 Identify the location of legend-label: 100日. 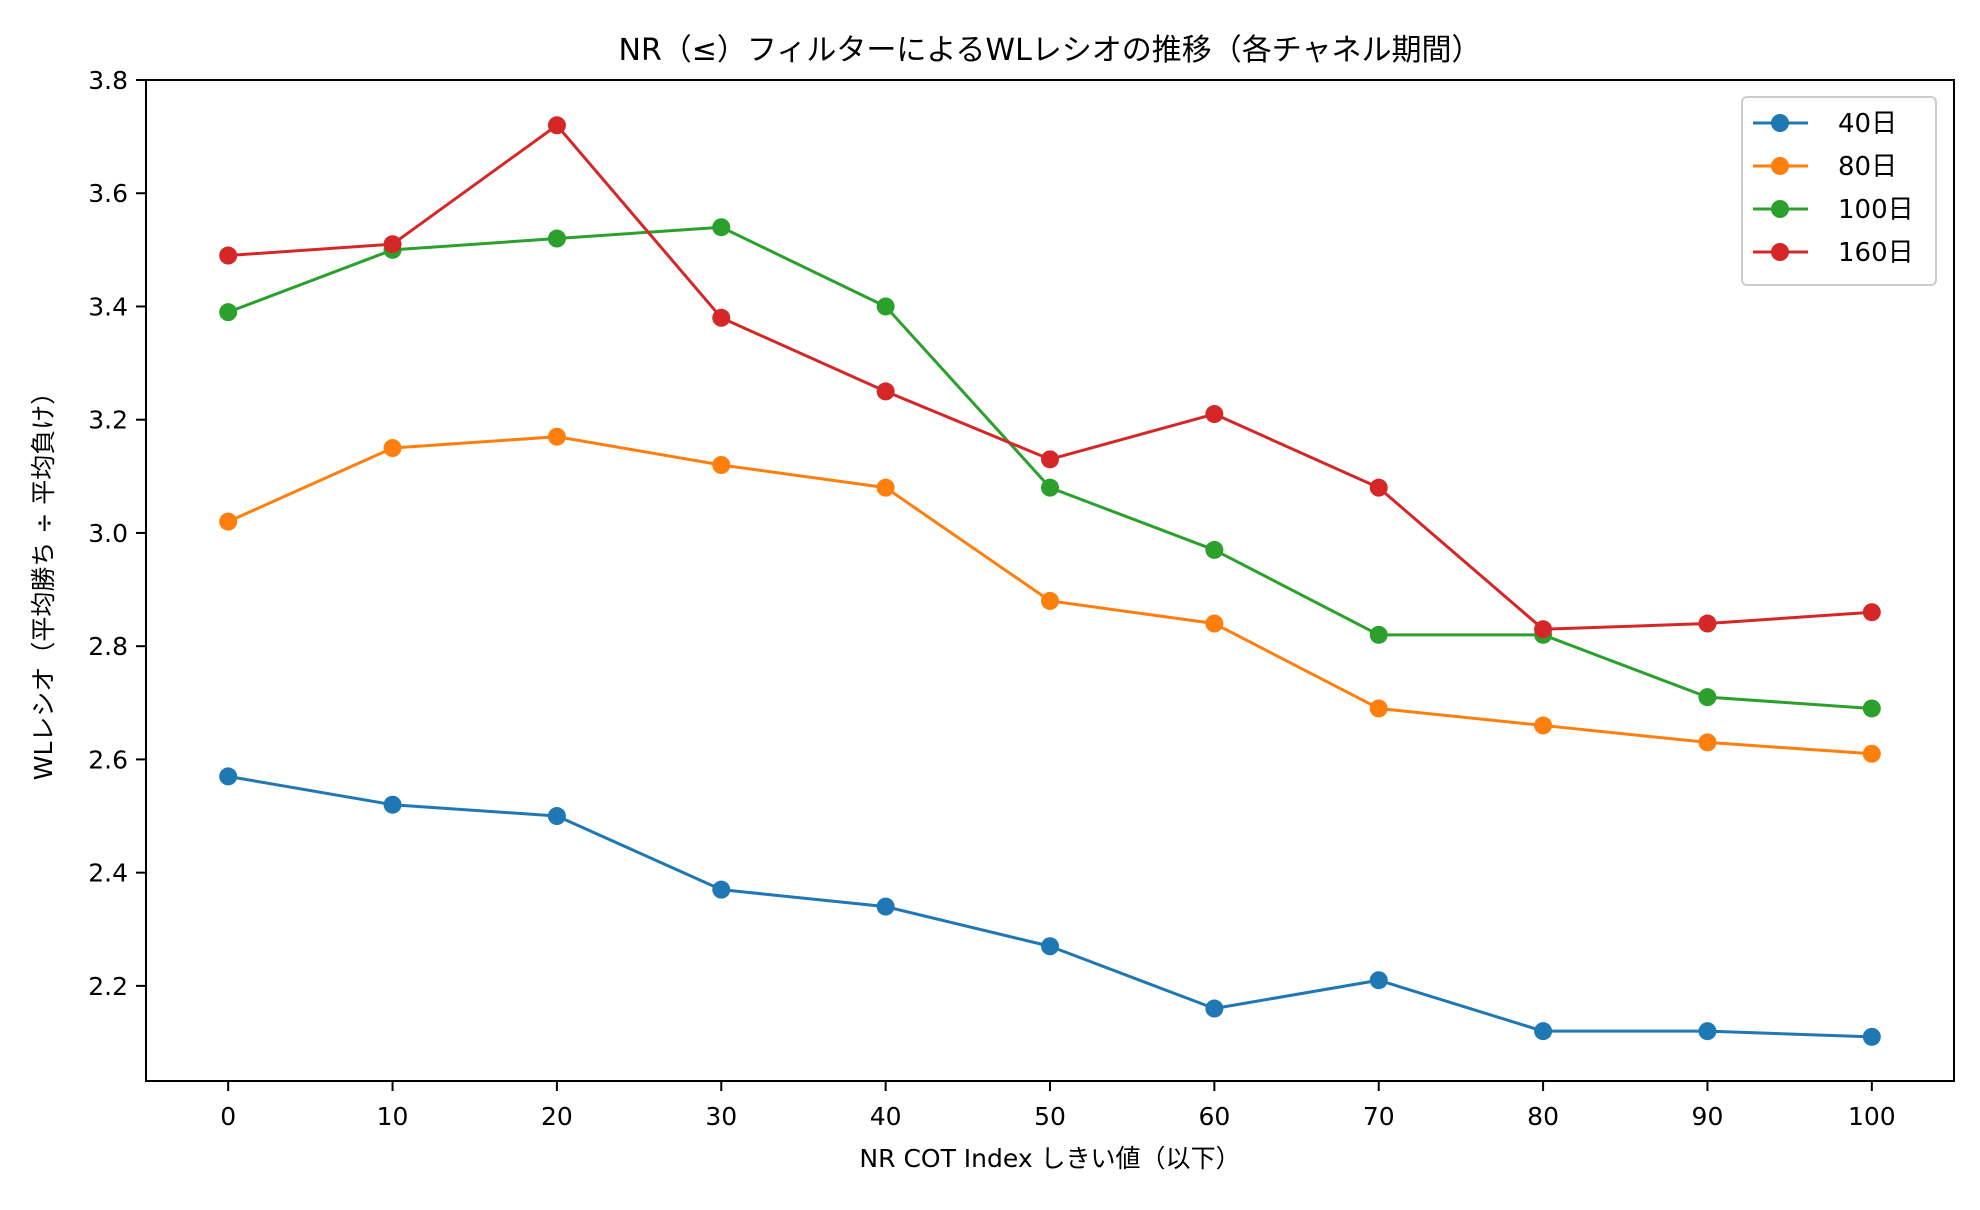
(1876, 210).